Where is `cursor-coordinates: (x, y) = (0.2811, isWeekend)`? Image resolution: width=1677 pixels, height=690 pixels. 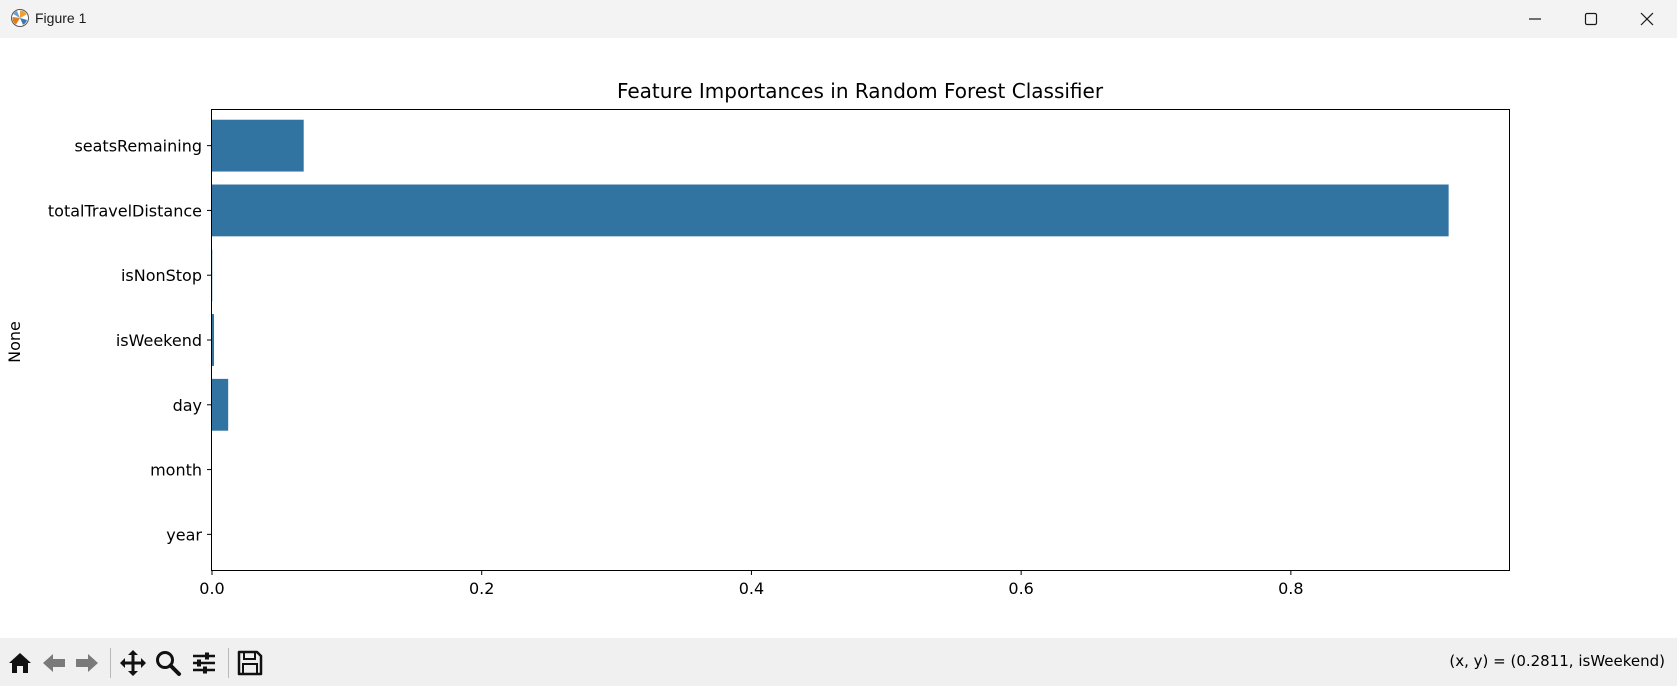
cursor-coordinates: (x, y) = (0.2811, isWeekend) is located at coordinates (1557, 661).